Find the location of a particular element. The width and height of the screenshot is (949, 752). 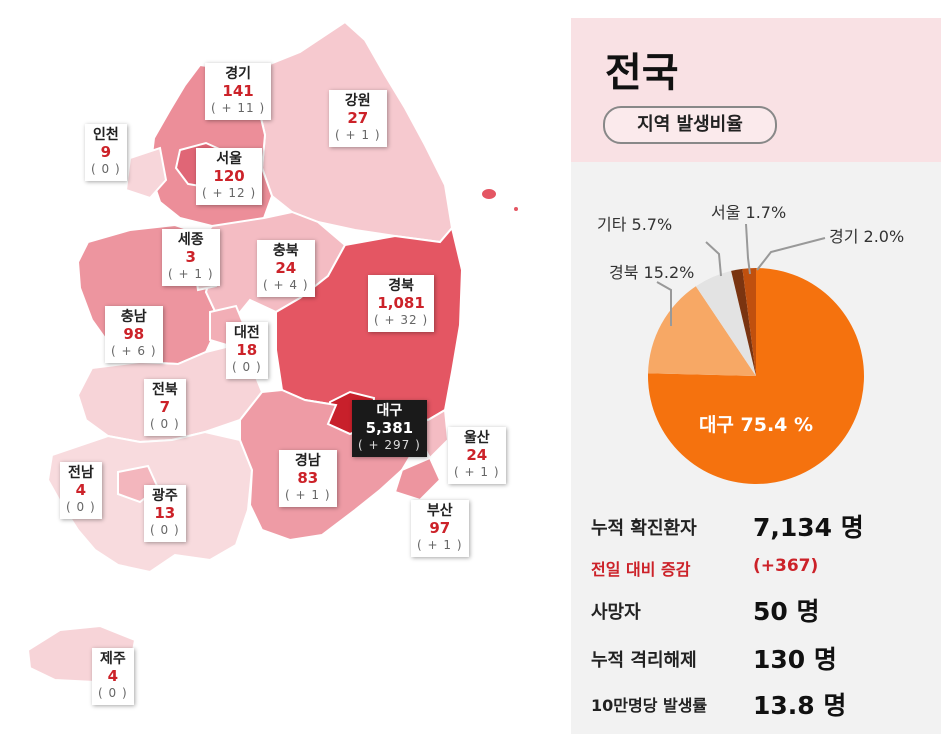

stat-value: (+367) is located at coordinates (786, 566).